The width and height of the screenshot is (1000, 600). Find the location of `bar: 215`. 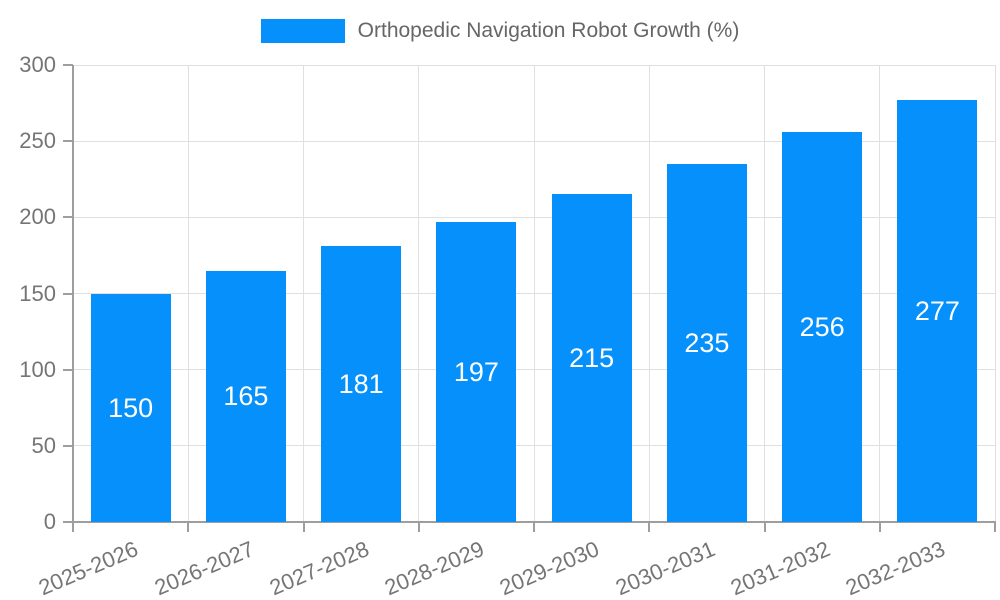

bar: 215 is located at coordinates (591, 358).